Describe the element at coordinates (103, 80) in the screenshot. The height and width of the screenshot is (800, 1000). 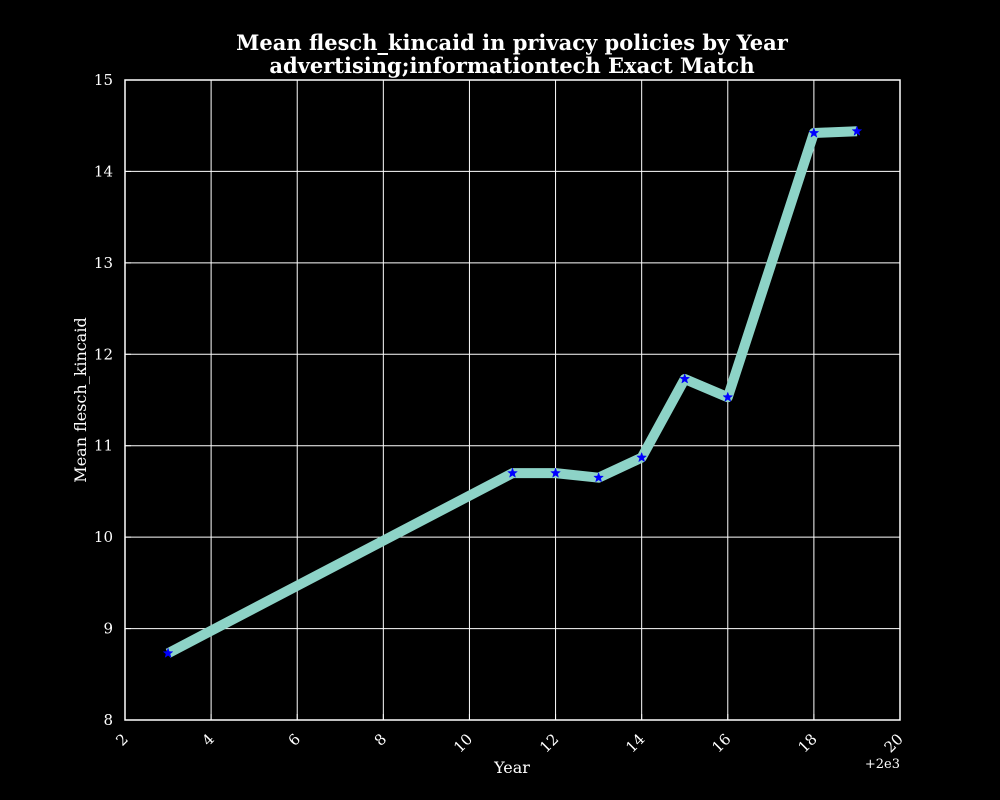
I see `y-tick-label: 15` at that location.